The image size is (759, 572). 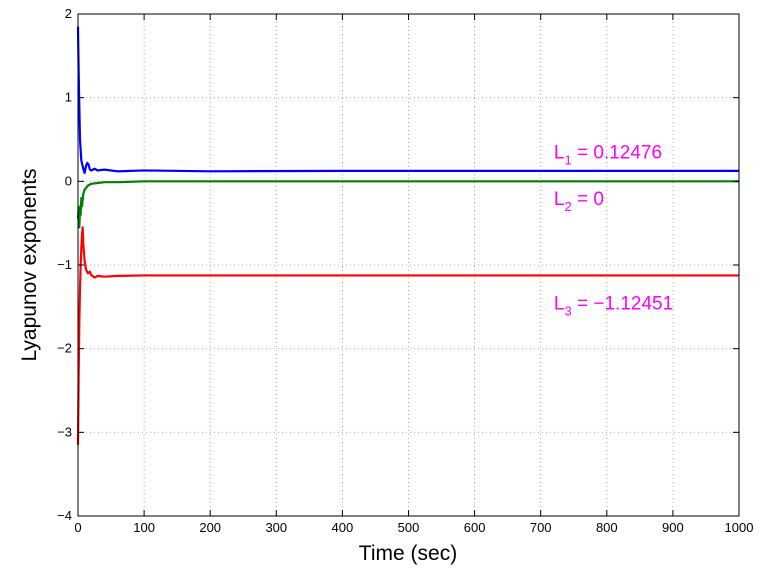 I want to click on x-tick-label: 800, so click(x=607, y=527).